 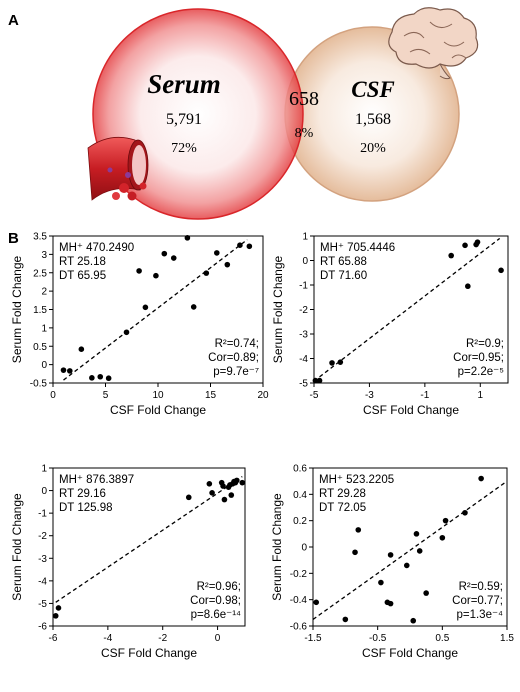 What do you see at coordinates (42, 559) in the screenshot?
I see `y-tick-label: -3` at bounding box center [42, 559].